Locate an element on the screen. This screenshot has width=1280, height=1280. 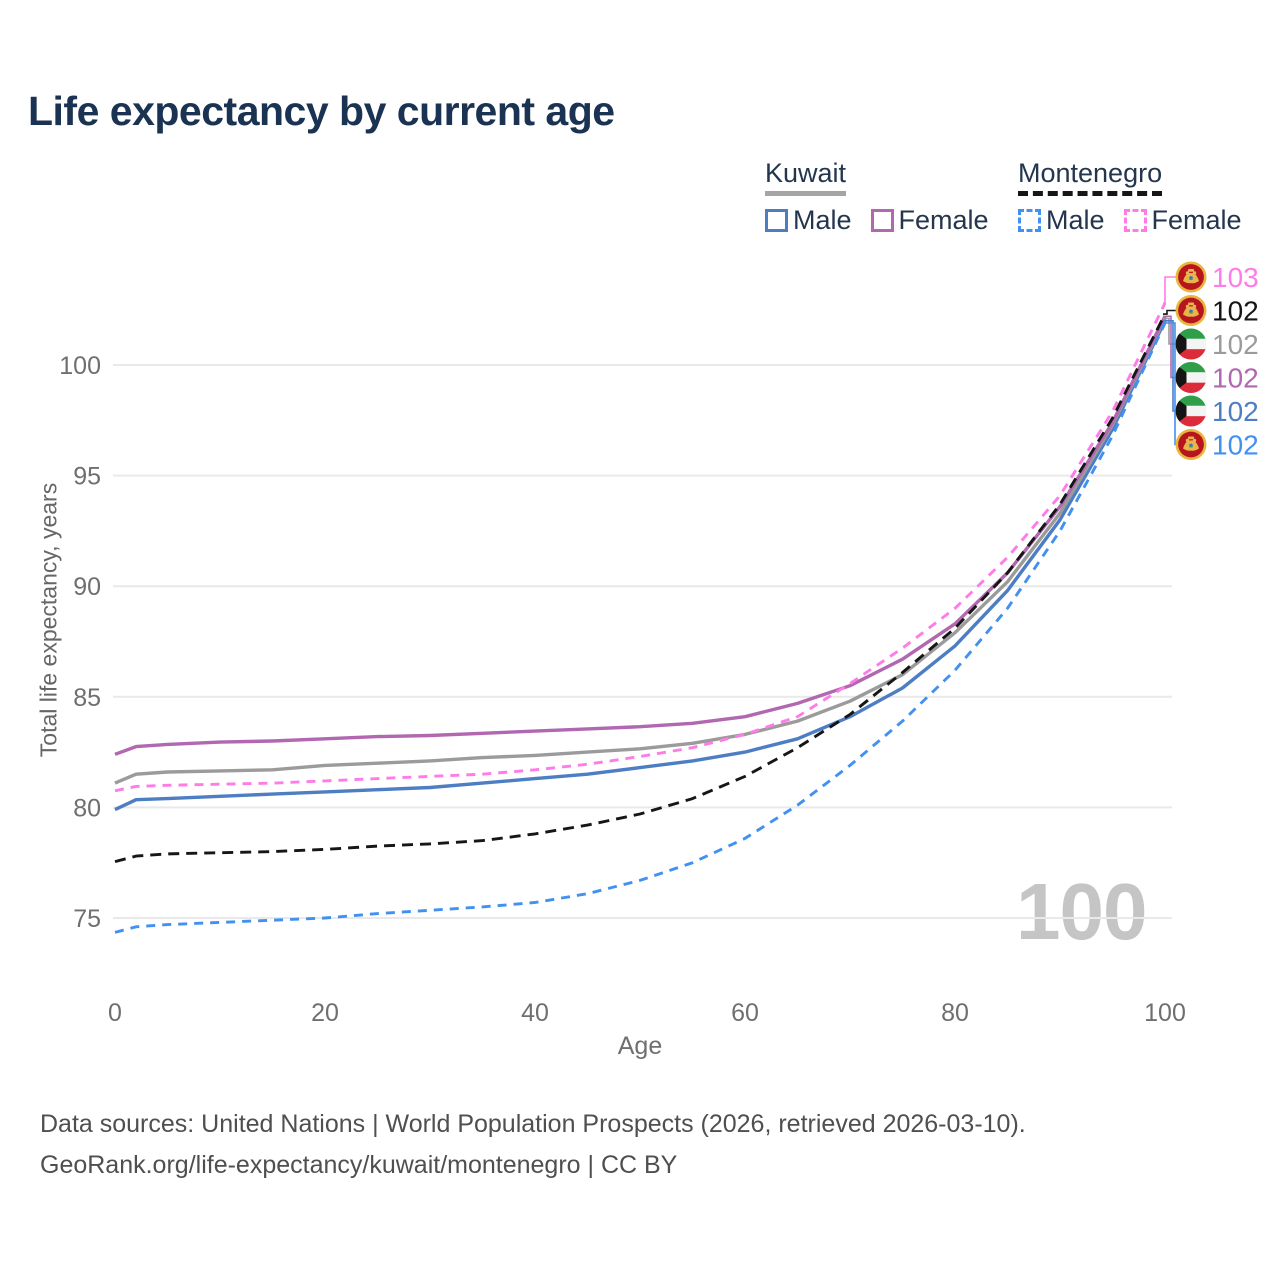
y-axis-title: Total life expectancy, years is located at coordinates (48, 620).